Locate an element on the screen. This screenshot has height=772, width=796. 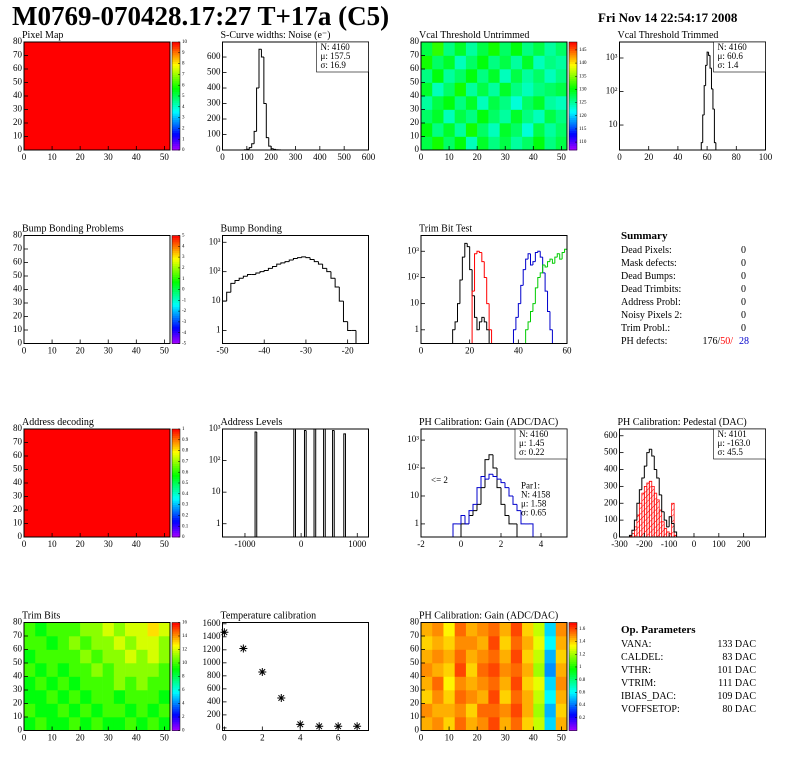
colorbar-label: 10 is located at coordinates (185, 42).